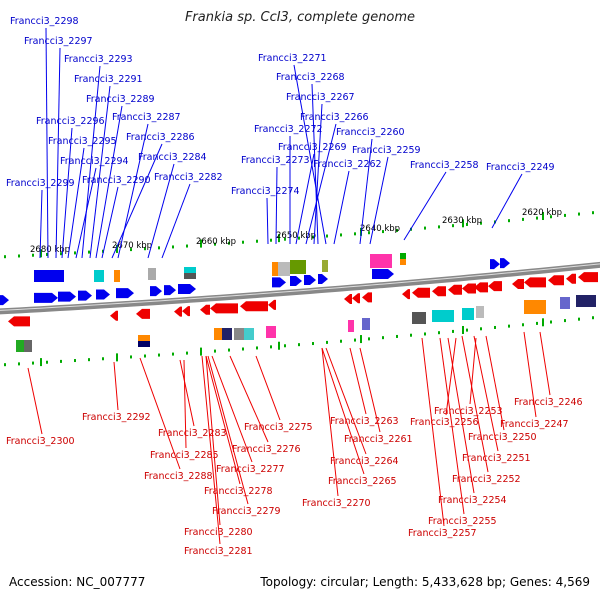 Image resolution: width=600 pixels, height=600 pixels. Describe the element at coordinates (364, 421) in the screenshot. I see `bottom-gene-label: Francci3_2263` at that location.